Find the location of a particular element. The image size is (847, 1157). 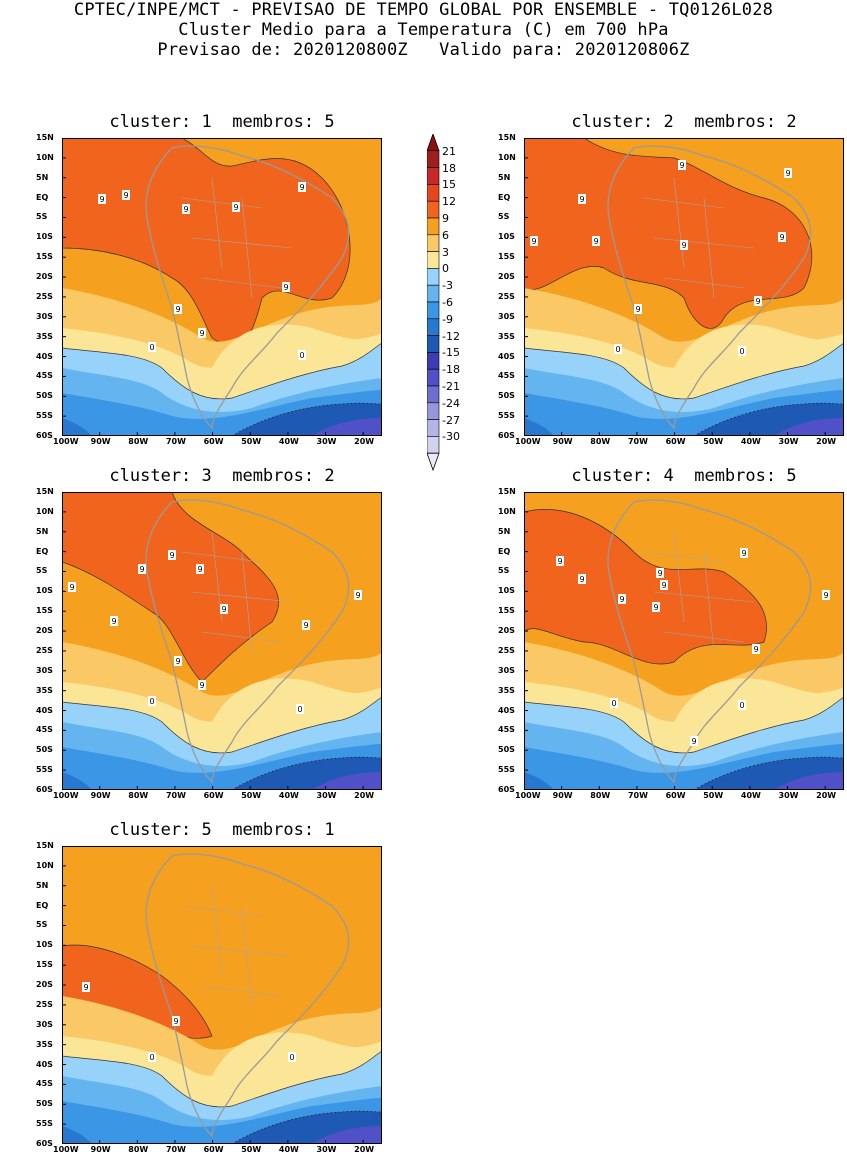

colorbar-label: -6 is located at coordinates (447, 302).